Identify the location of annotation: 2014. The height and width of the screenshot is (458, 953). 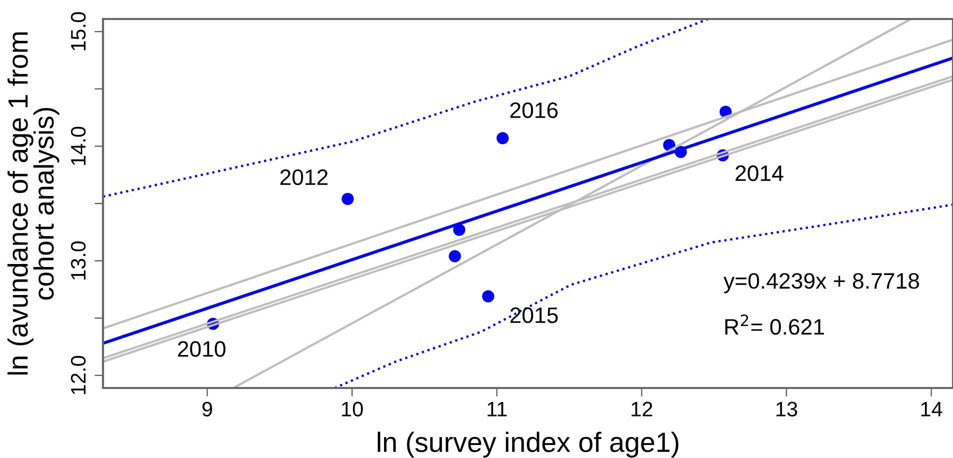
(760, 173).